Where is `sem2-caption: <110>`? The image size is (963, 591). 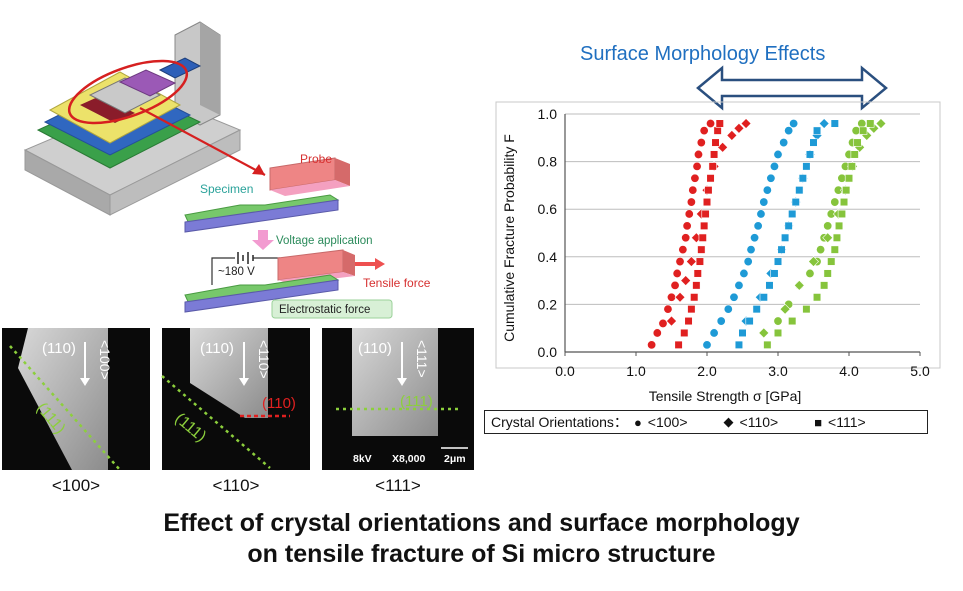
sem2-caption: <110> is located at coordinates (236, 485).